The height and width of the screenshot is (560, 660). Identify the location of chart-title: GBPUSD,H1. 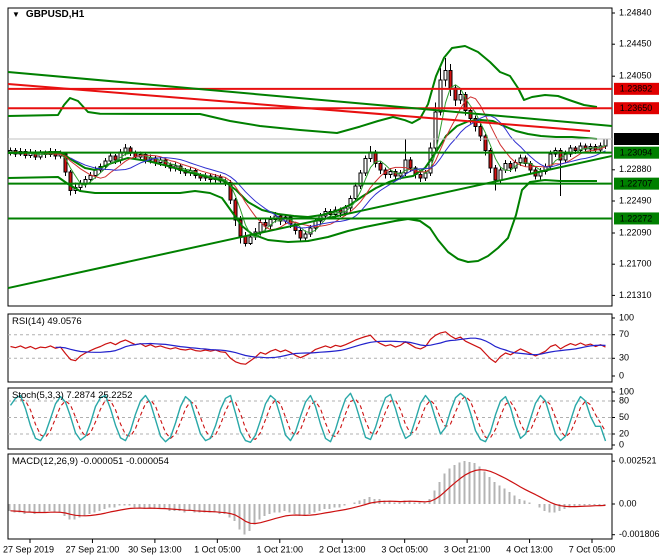
(55, 14).